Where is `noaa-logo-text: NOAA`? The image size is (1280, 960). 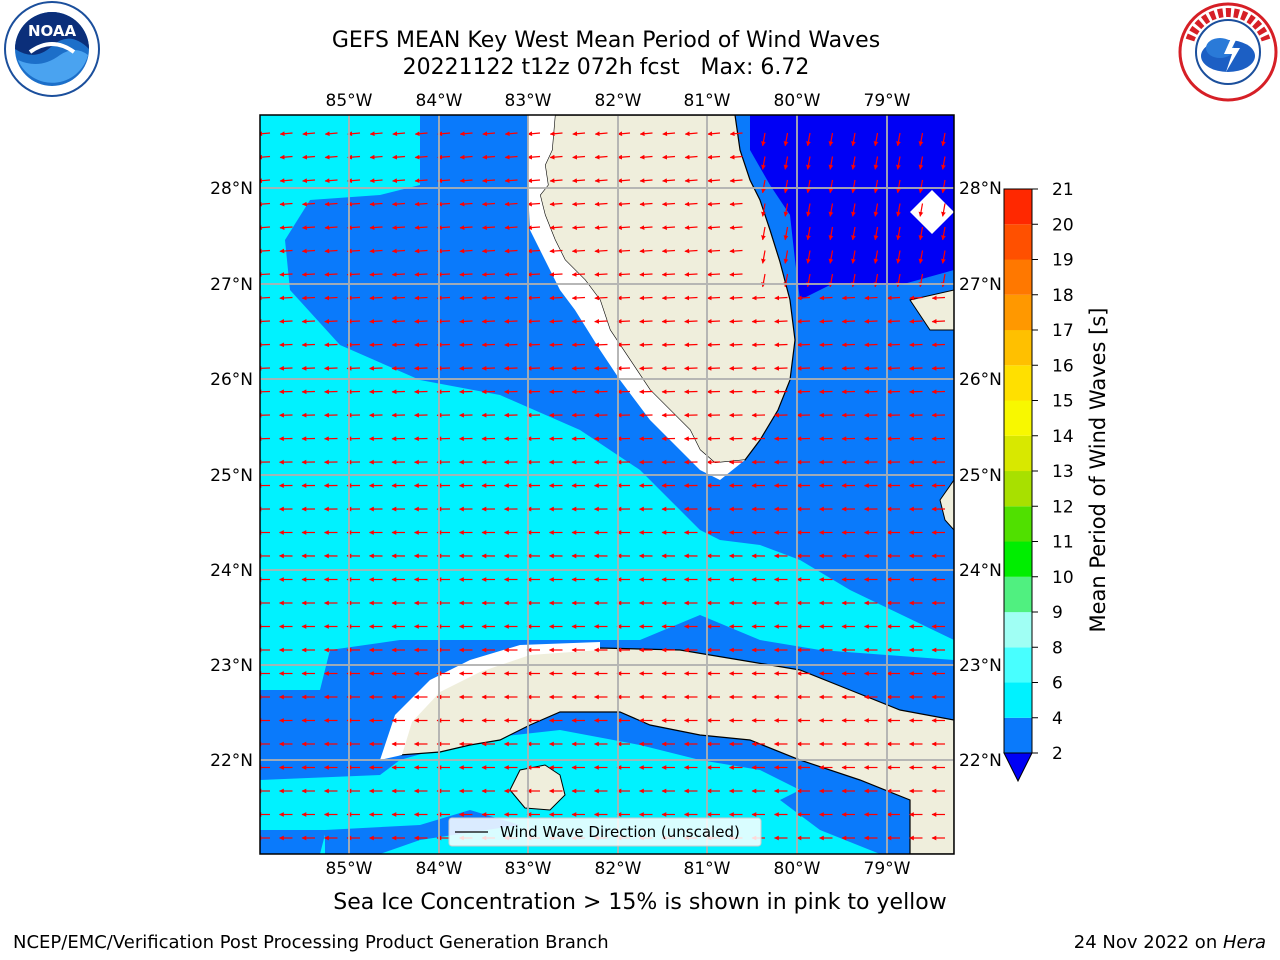
noaa-logo-text: NOAA is located at coordinates (52, 31).